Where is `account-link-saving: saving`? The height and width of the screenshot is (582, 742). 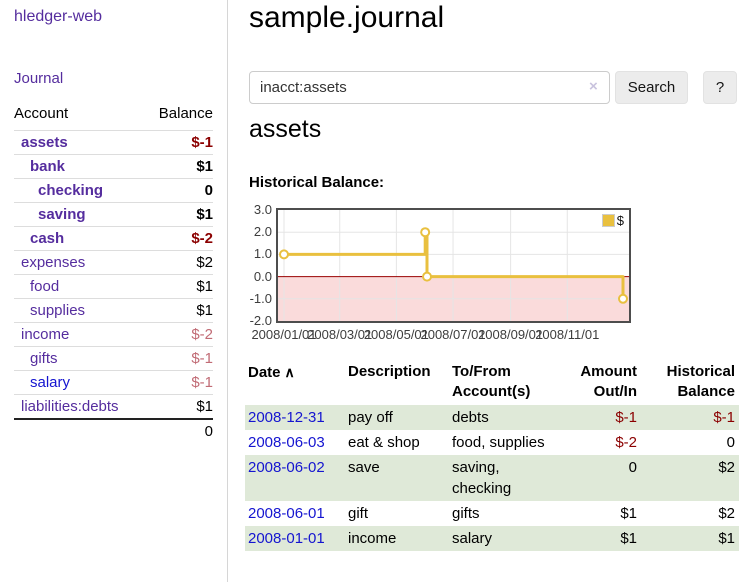
account-link-saving: saving is located at coordinates (62, 214).